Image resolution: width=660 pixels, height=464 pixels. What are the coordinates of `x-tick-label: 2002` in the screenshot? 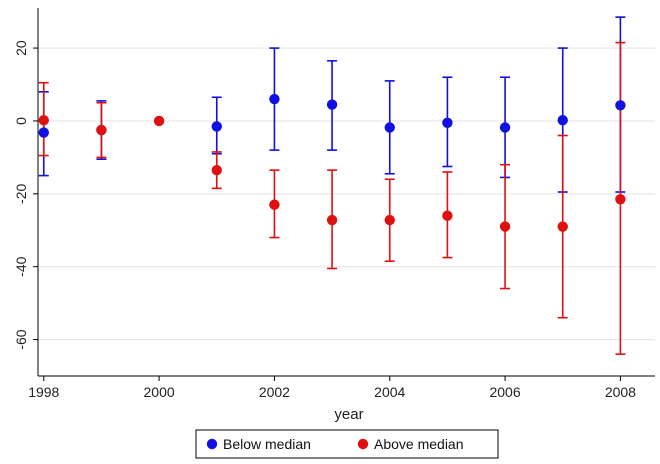 It's located at (274, 392).